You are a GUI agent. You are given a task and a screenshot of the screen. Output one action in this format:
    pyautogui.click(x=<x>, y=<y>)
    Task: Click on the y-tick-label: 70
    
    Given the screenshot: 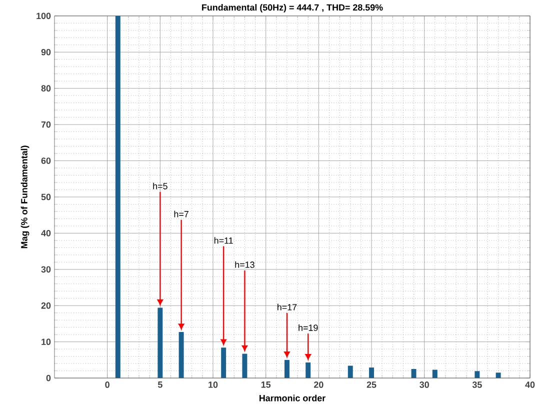 What is the action you would take?
    pyautogui.click(x=46, y=124)
    